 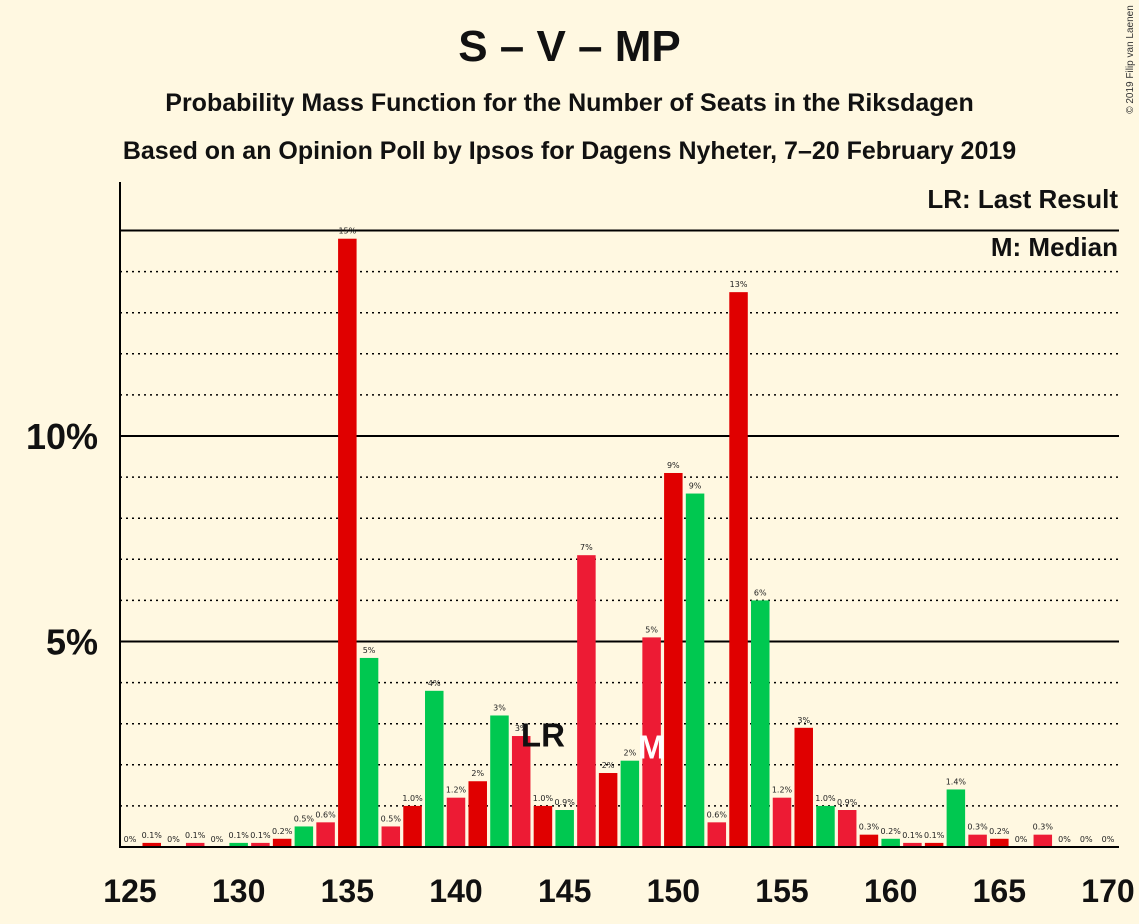 I want to click on legend-median: M: Median, so click(x=1054, y=247).